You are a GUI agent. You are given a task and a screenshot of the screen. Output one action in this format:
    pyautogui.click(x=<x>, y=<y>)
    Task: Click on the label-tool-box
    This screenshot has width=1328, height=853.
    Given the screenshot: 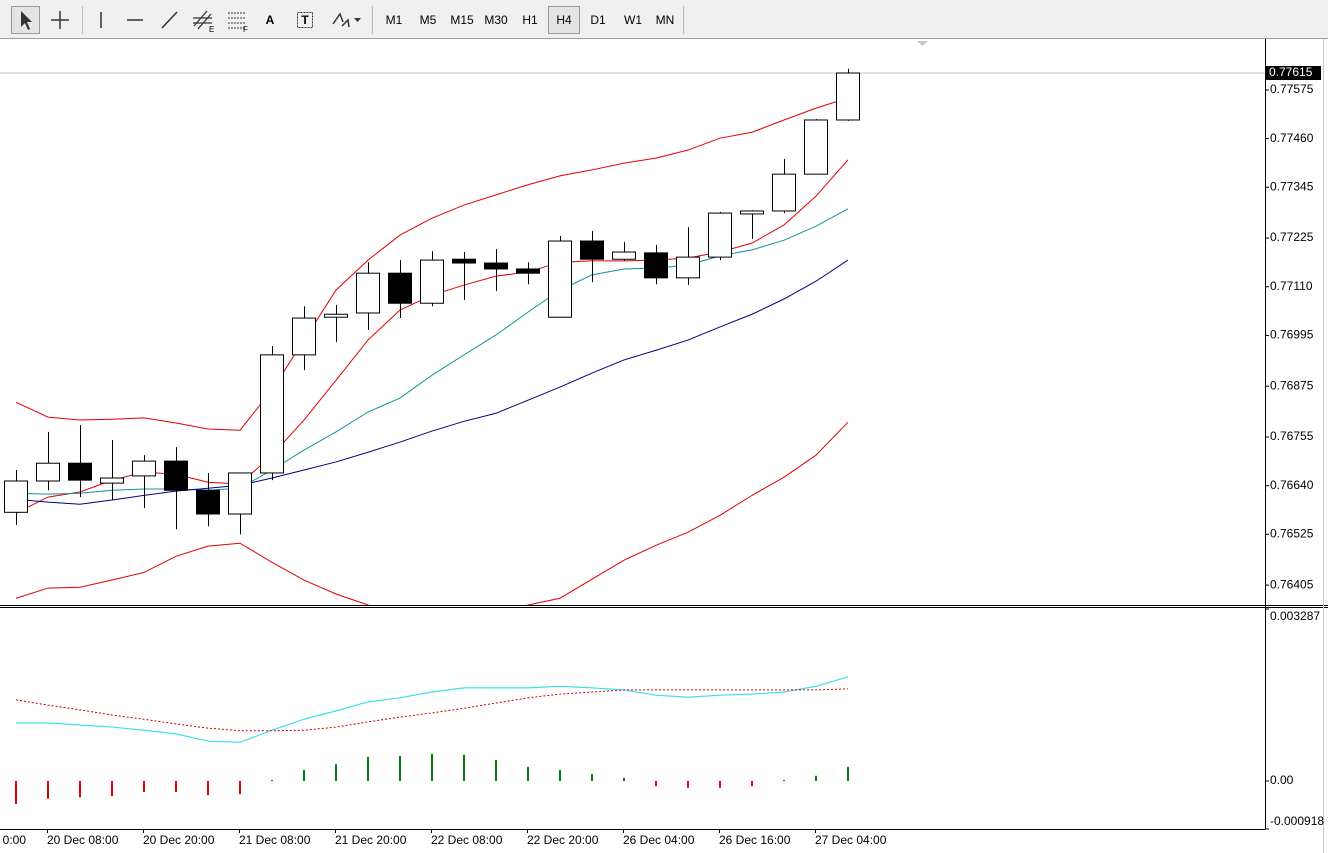 What is the action you would take?
    pyautogui.click(x=305, y=20)
    